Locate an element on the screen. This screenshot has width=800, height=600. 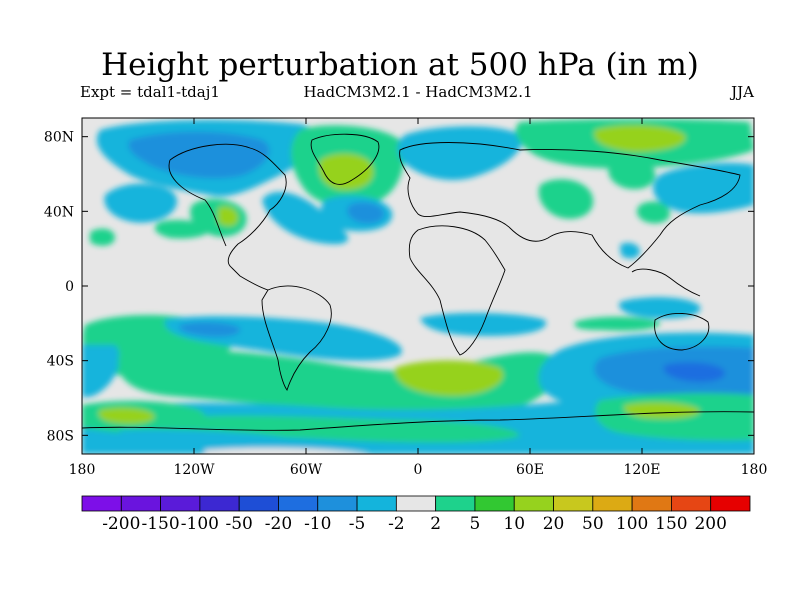
colorbar-label: 200 is located at coordinates (710, 524).